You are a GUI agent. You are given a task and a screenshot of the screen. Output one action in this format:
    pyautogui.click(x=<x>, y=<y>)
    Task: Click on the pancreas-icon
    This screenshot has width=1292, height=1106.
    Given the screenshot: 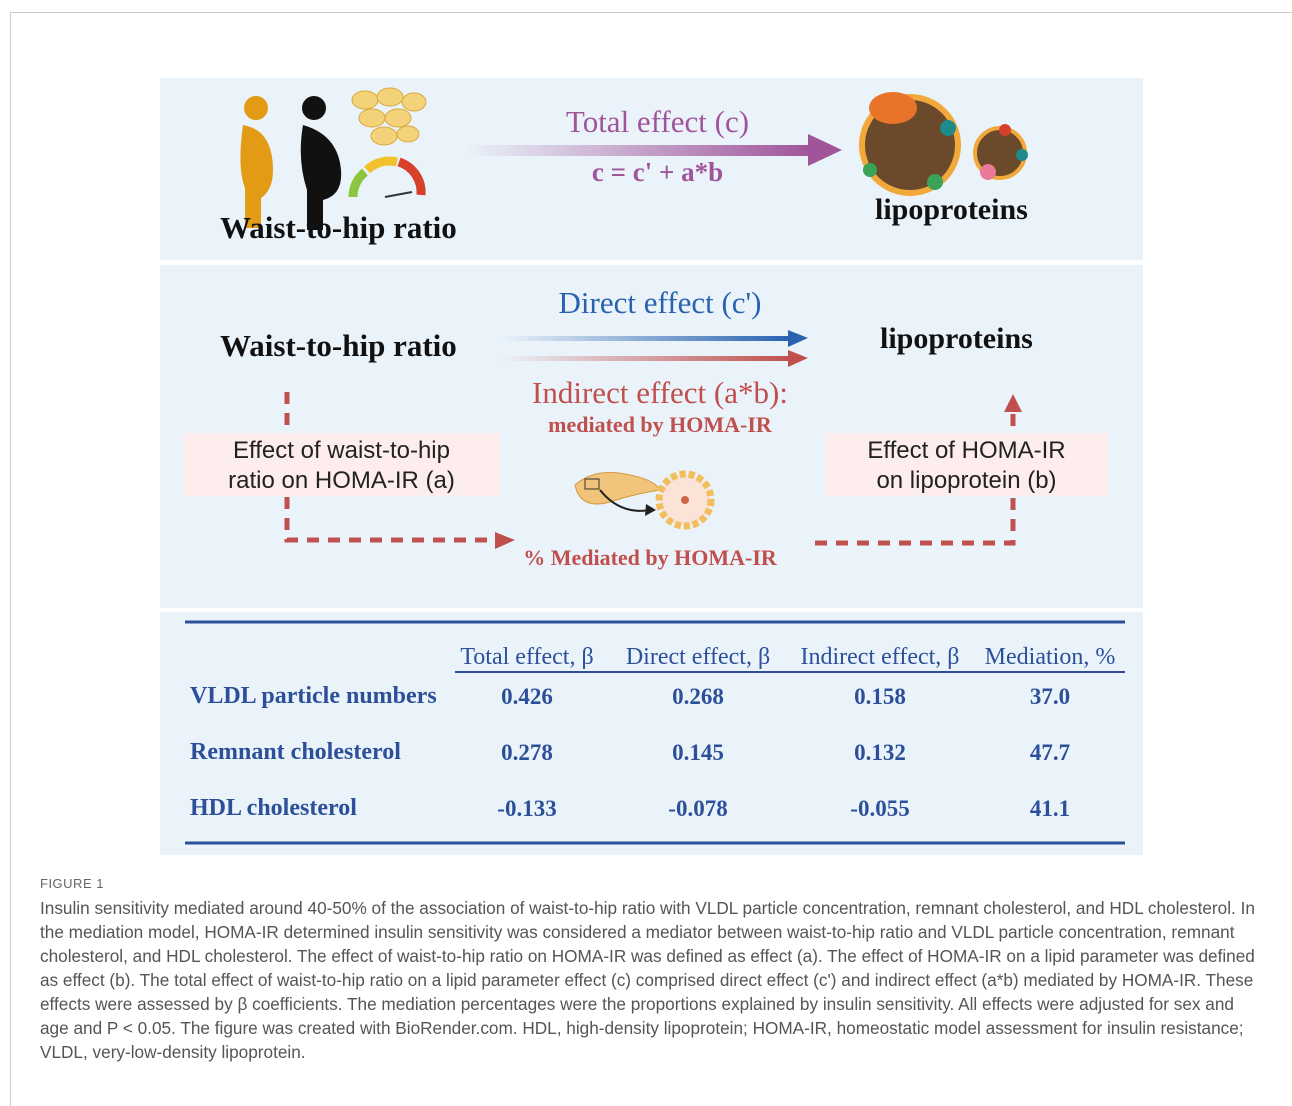 What is the action you would take?
    pyautogui.click(x=644, y=500)
    